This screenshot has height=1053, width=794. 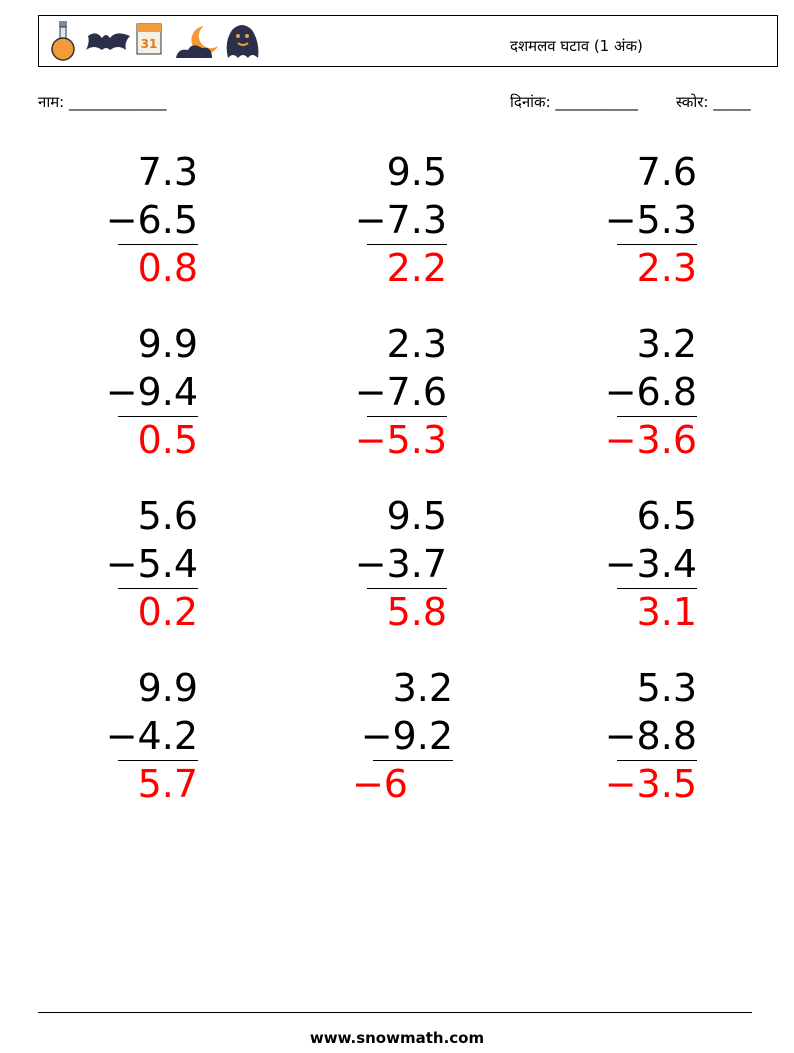 I want to click on answer: −5.3, so click(x=400, y=440).